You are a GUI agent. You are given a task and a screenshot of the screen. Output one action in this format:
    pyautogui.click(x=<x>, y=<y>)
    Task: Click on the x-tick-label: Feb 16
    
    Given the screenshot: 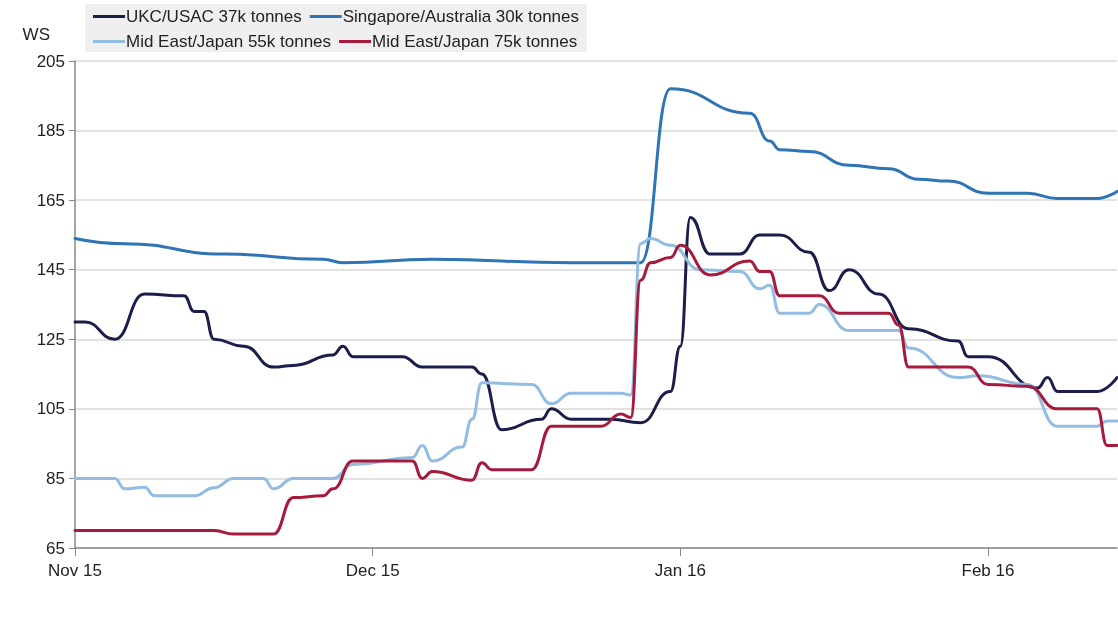 What is the action you would take?
    pyautogui.click(x=988, y=570)
    